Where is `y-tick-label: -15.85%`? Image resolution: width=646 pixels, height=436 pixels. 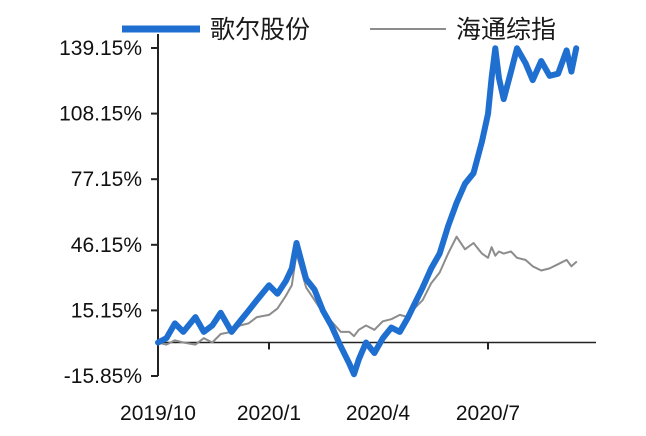
y-tick-label: -15.85% is located at coordinates (103, 376).